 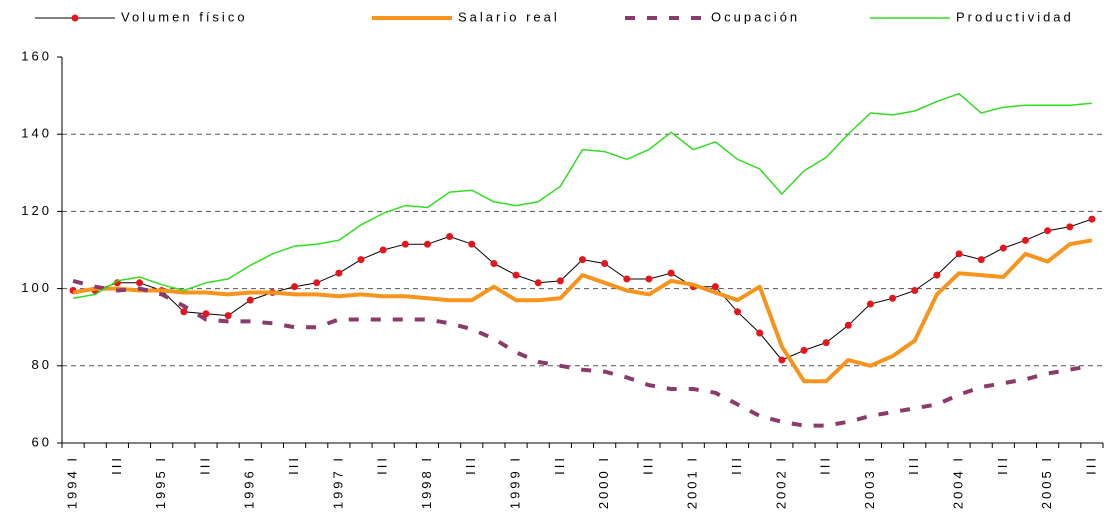 What do you see at coordinates (42, 441) in the screenshot?
I see `y-tick-label: 60` at bounding box center [42, 441].